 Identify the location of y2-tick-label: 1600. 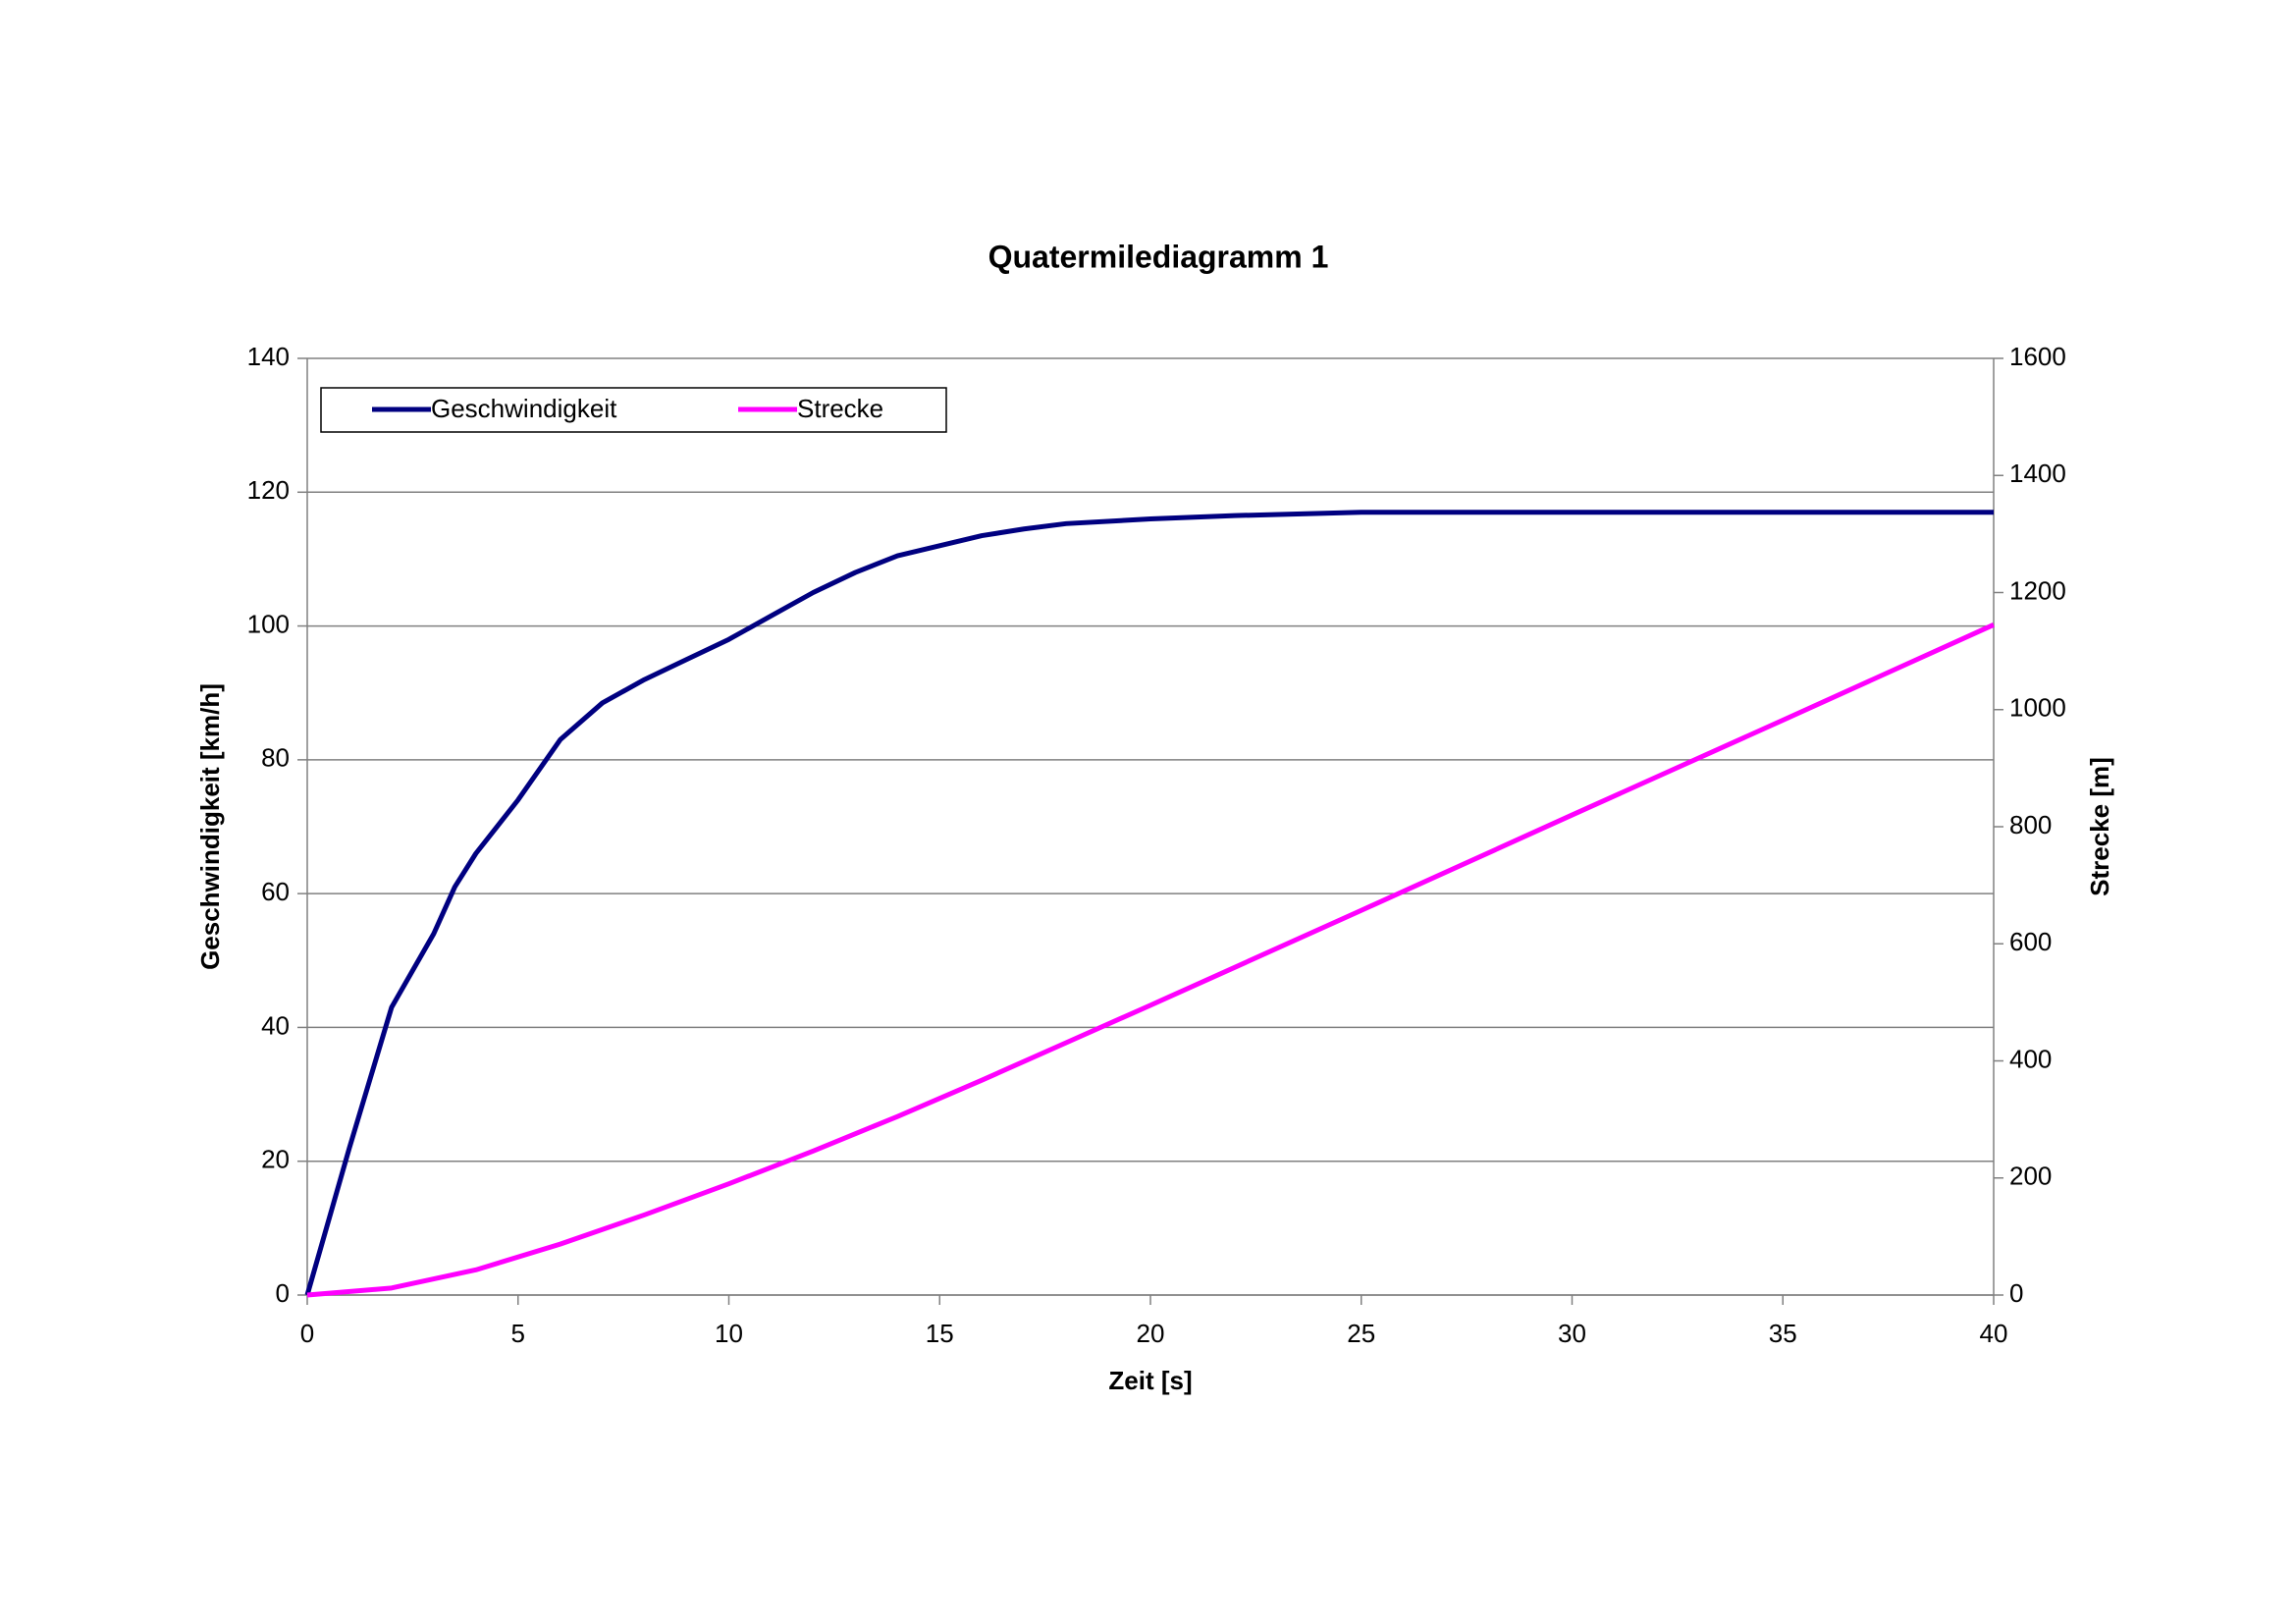
(2038, 356).